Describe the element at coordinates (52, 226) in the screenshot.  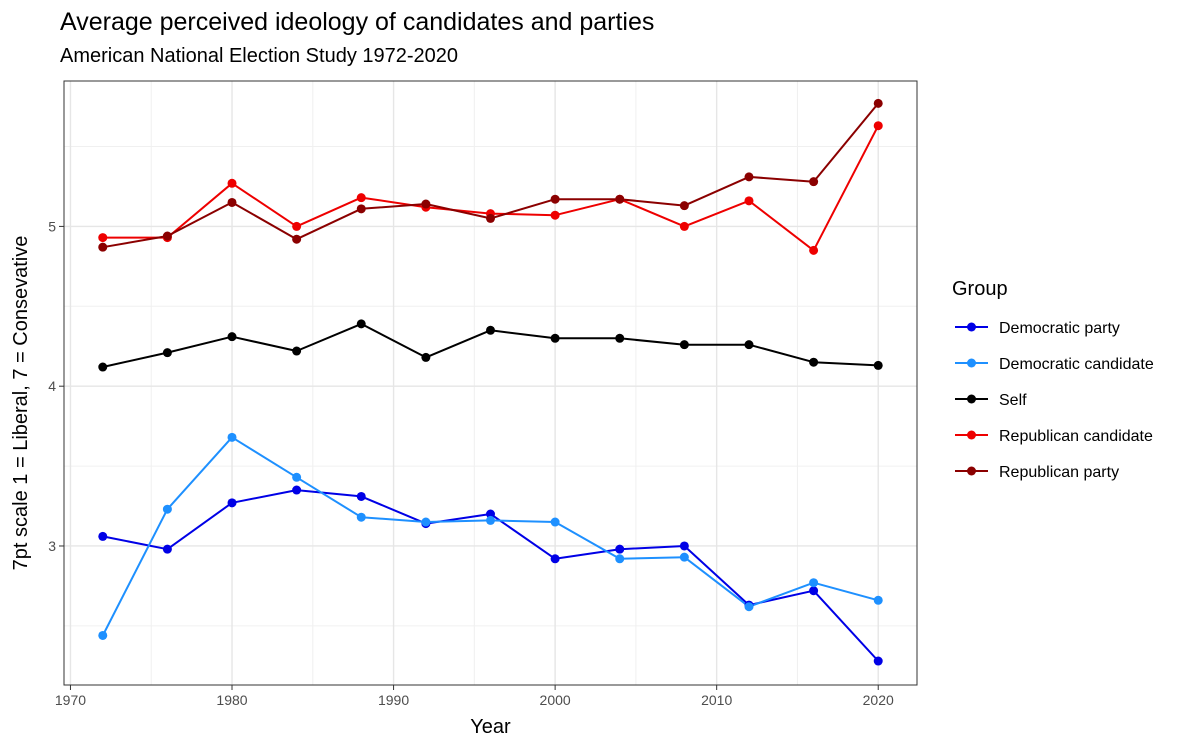
I see `y-tick-label: 5` at that location.